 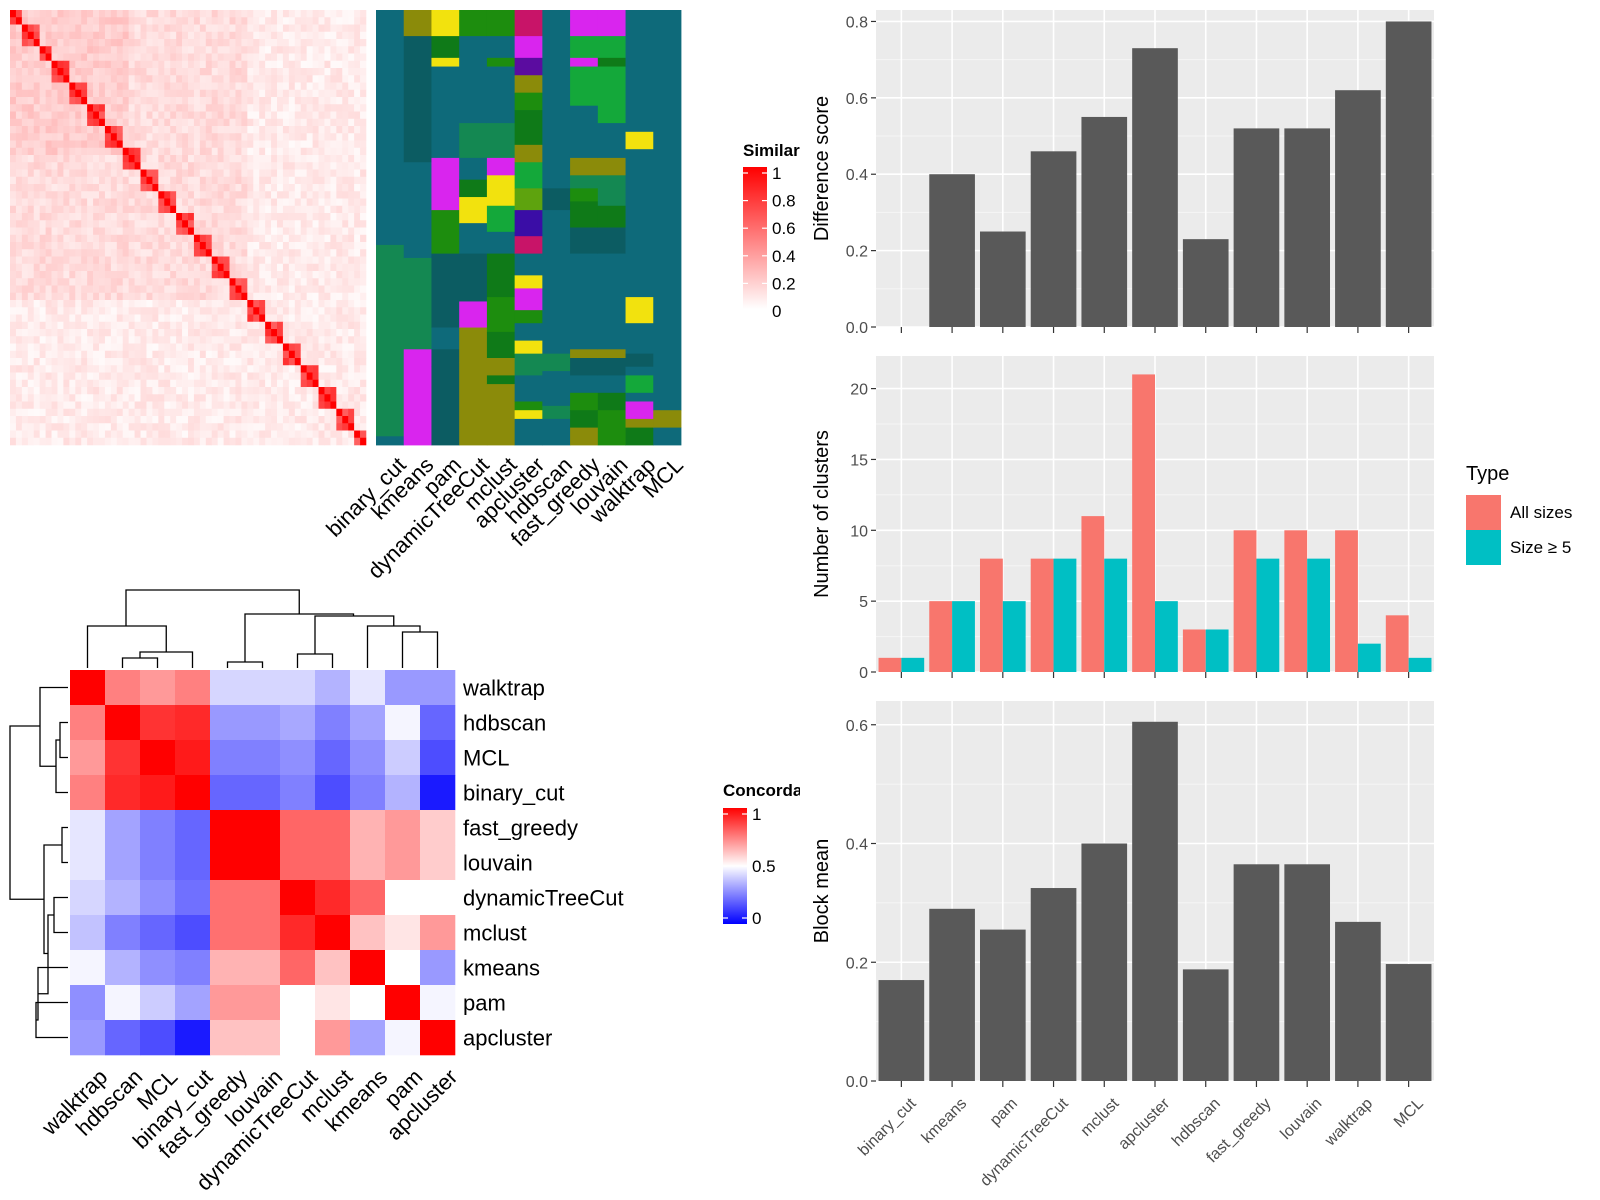 What do you see at coordinates (1042, 615) in the screenshot?
I see `bar` at bounding box center [1042, 615].